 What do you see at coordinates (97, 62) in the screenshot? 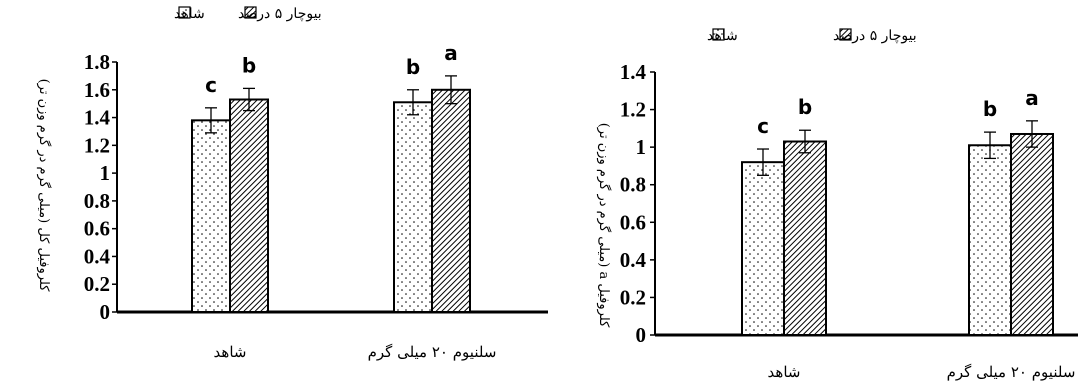
I see `y-tick-label: 1.8` at bounding box center [97, 62].